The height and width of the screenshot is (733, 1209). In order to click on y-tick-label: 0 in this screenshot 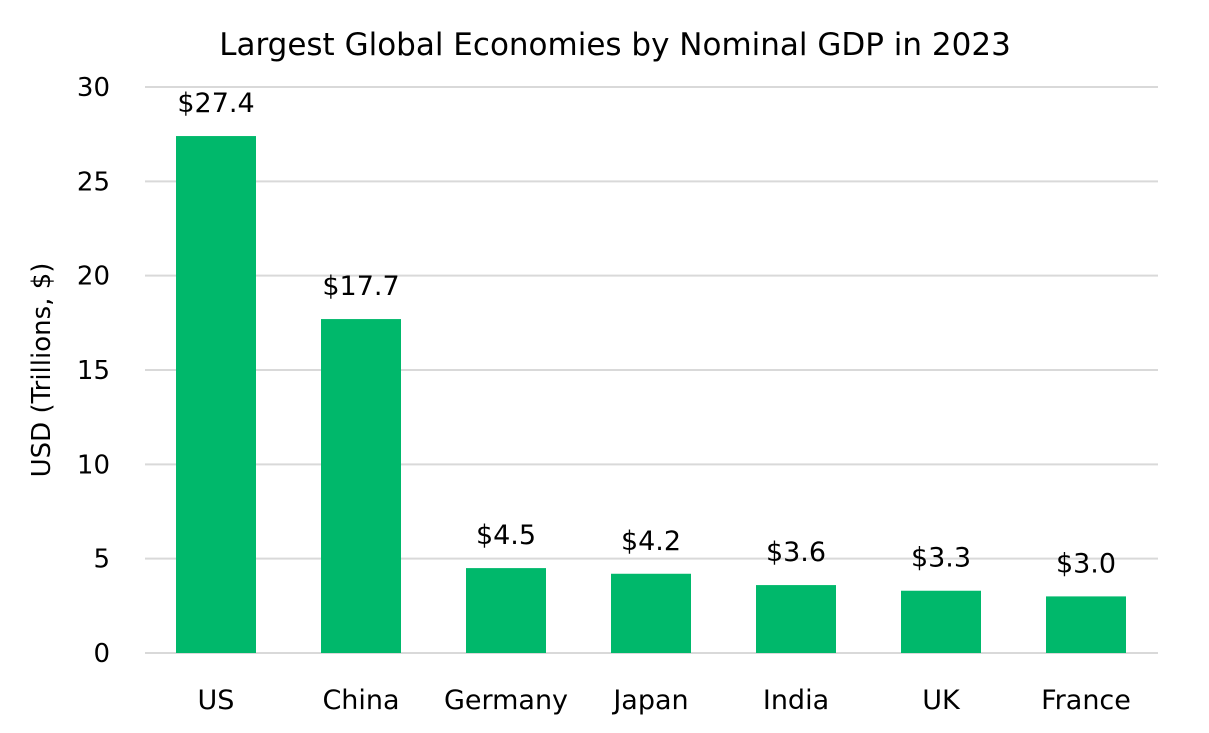, I will do `click(101, 654)`.